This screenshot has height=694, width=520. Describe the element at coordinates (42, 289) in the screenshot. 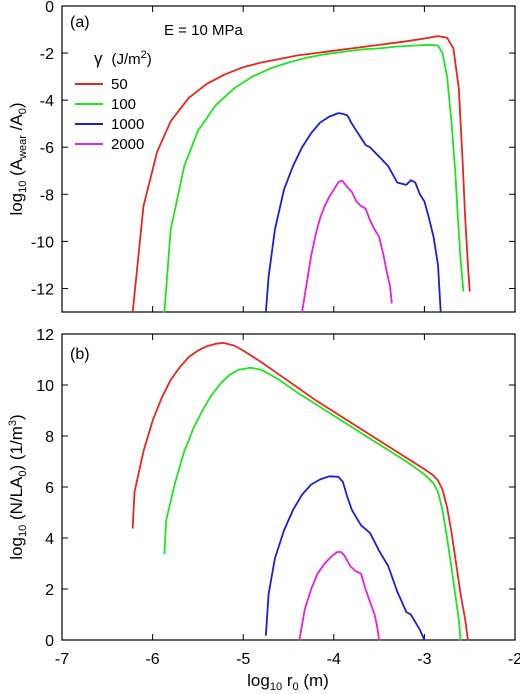

I see `y-tick-label-a: -12` at that location.